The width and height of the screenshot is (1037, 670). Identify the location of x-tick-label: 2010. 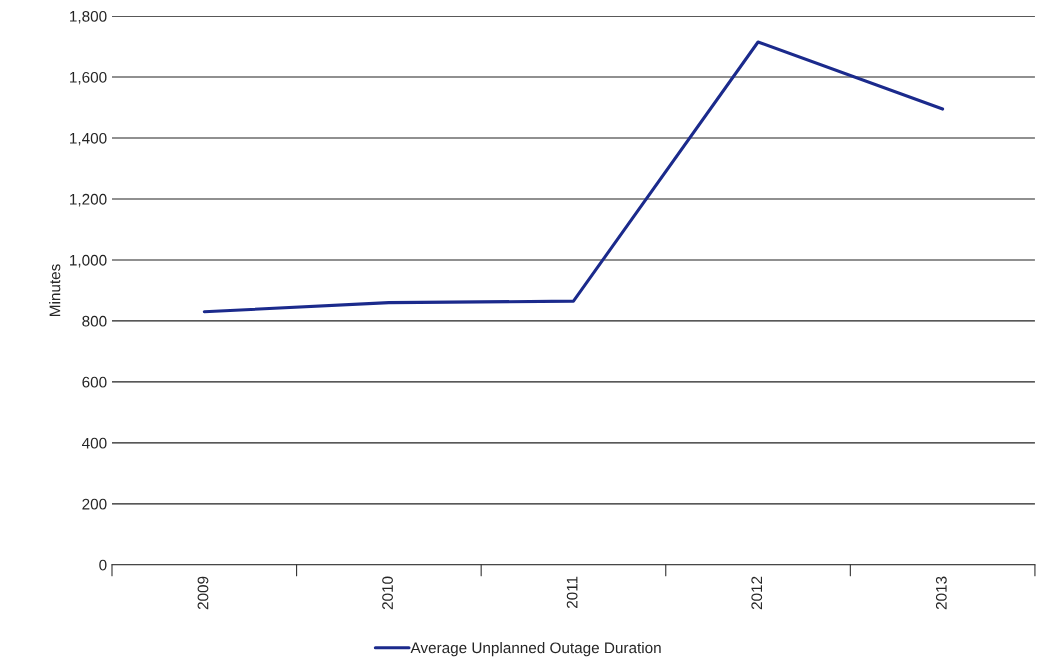
(387, 593).